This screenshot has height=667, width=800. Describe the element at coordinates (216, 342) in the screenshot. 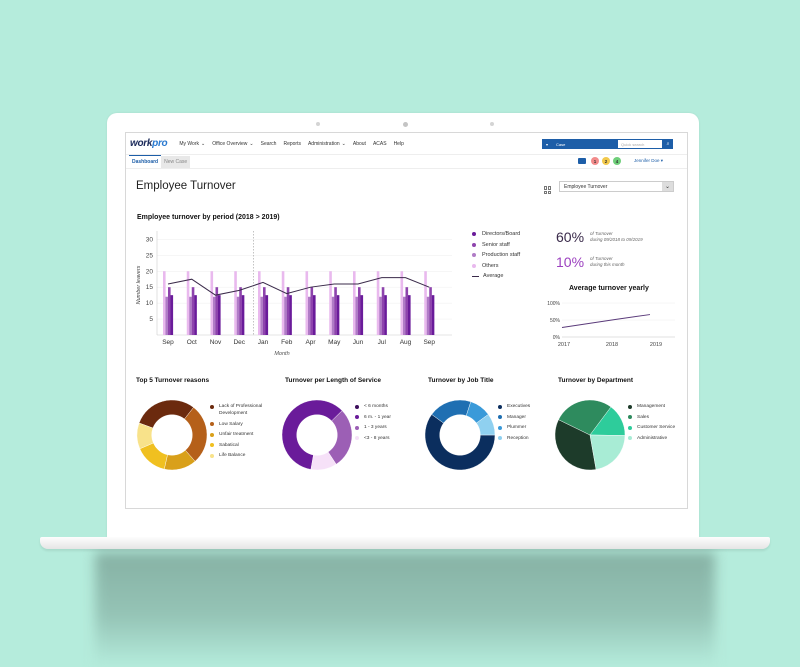

I see `svg-text: Nov` at that location.